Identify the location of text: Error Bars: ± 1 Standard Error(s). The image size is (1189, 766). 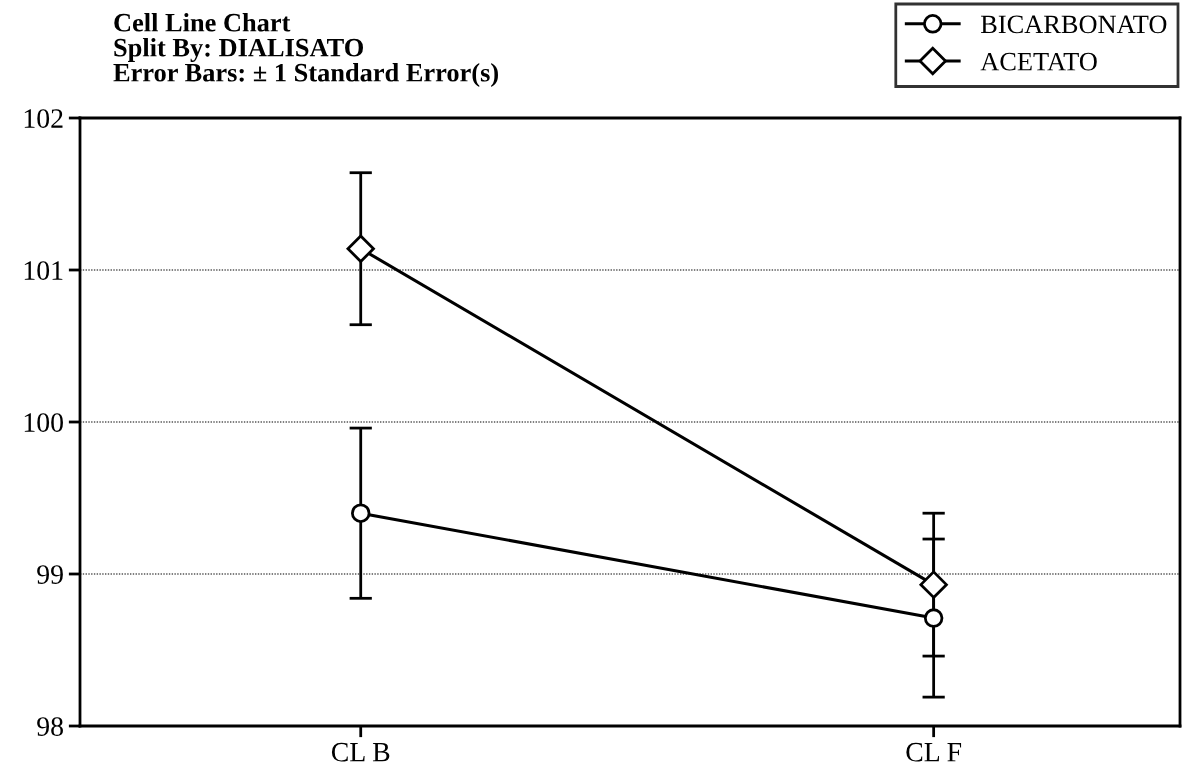
(305, 75).